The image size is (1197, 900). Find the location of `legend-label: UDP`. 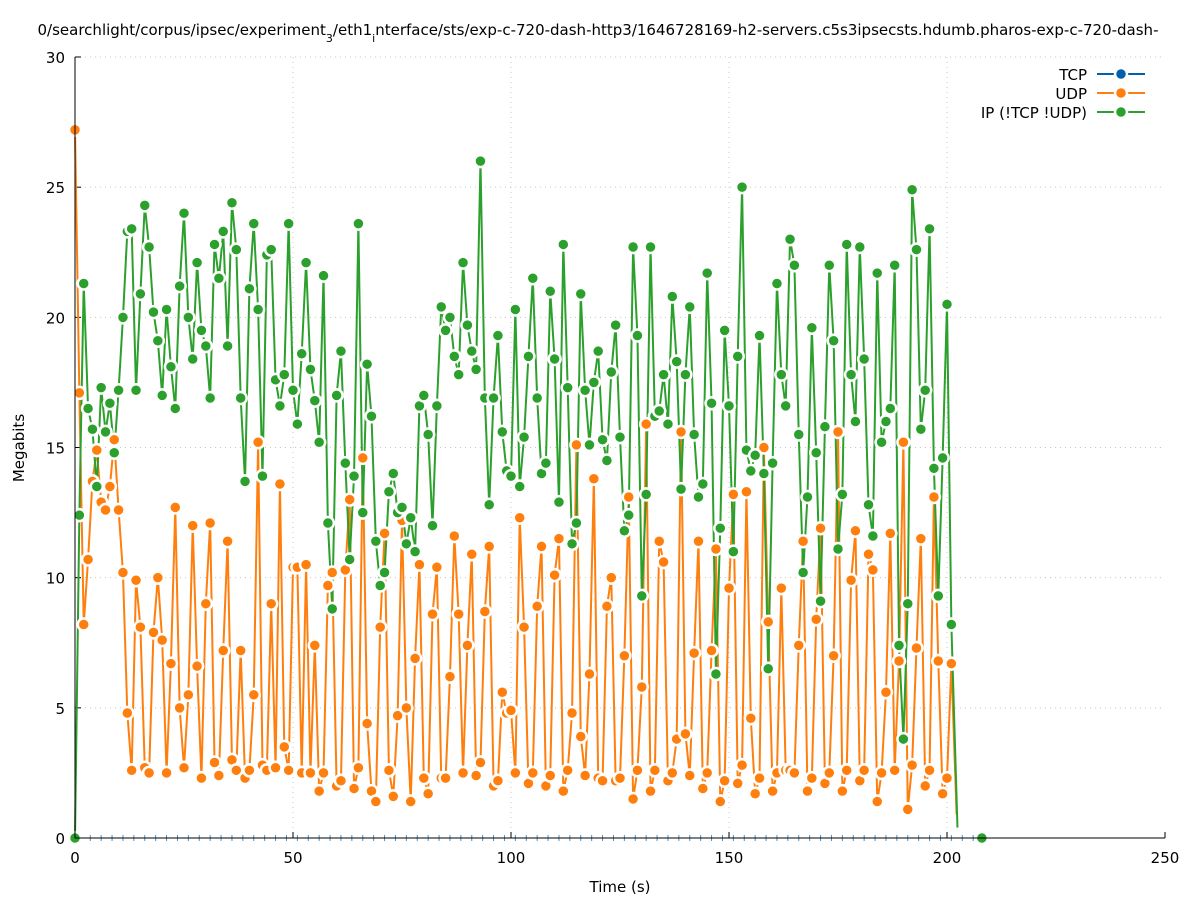

legend-label: UDP is located at coordinates (1071, 94).